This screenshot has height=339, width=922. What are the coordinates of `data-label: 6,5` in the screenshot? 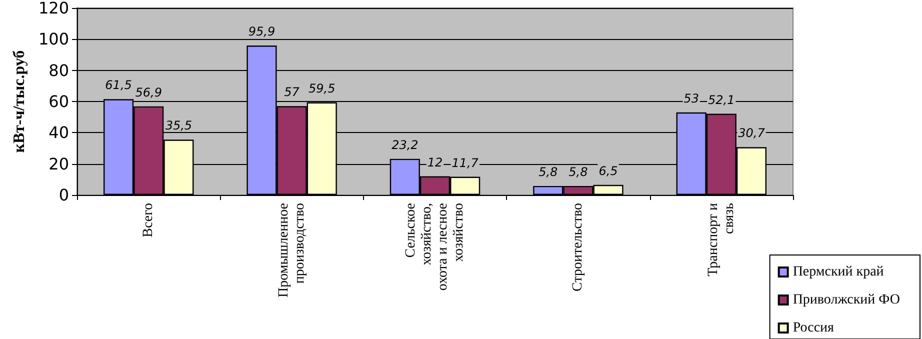 It's located at (608, 171).